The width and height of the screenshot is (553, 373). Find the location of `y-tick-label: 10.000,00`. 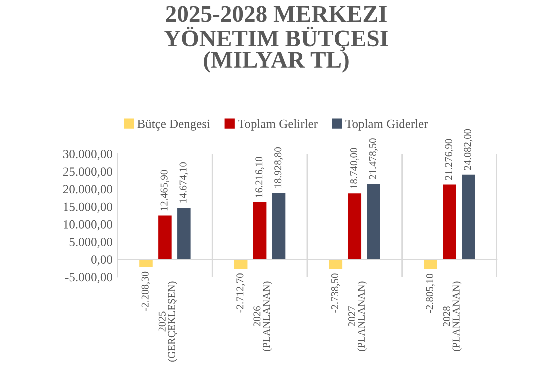

y-tick-label: 10.000,00 is located at coordinates (88, 225).